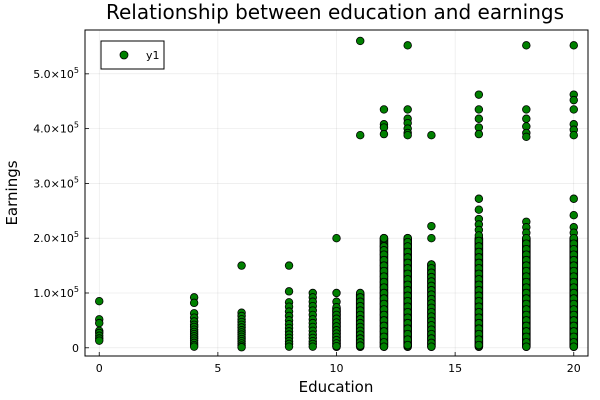 The image size is (600, 400). I want to click on x-tick-label: 20, so click(574, 368).